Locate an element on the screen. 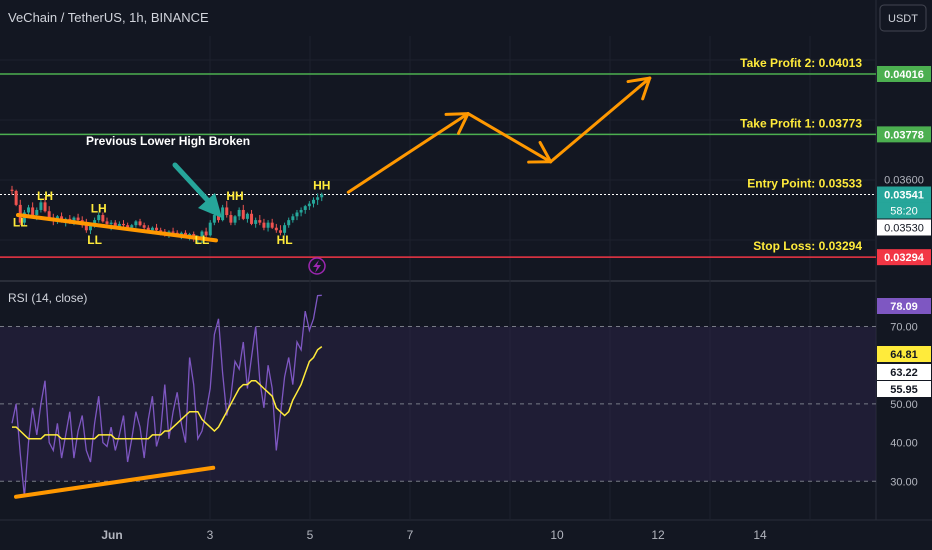 The image size is (932, 550). structure-label: HL is located at coordinates (285, 240).